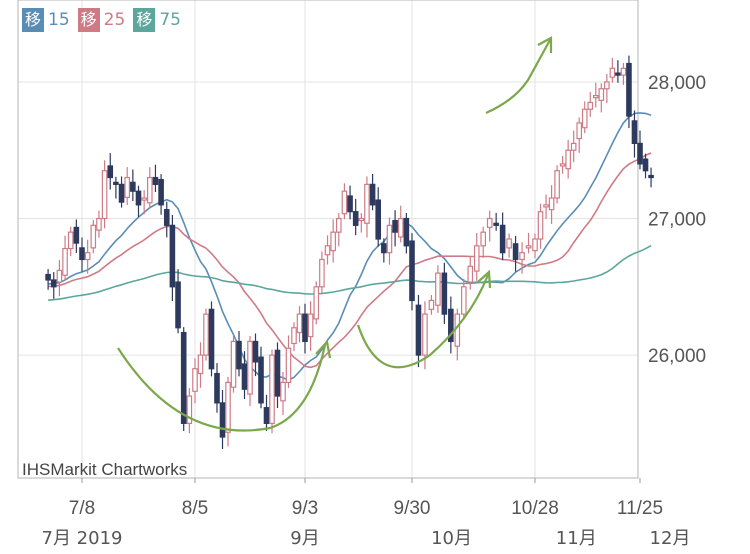 This screenshot has height=554, width=750. What do you see at coordinates (144, 20) in the screenshot?
I see `legend-tag-ma75: 移` at bounding box center [144, 20].